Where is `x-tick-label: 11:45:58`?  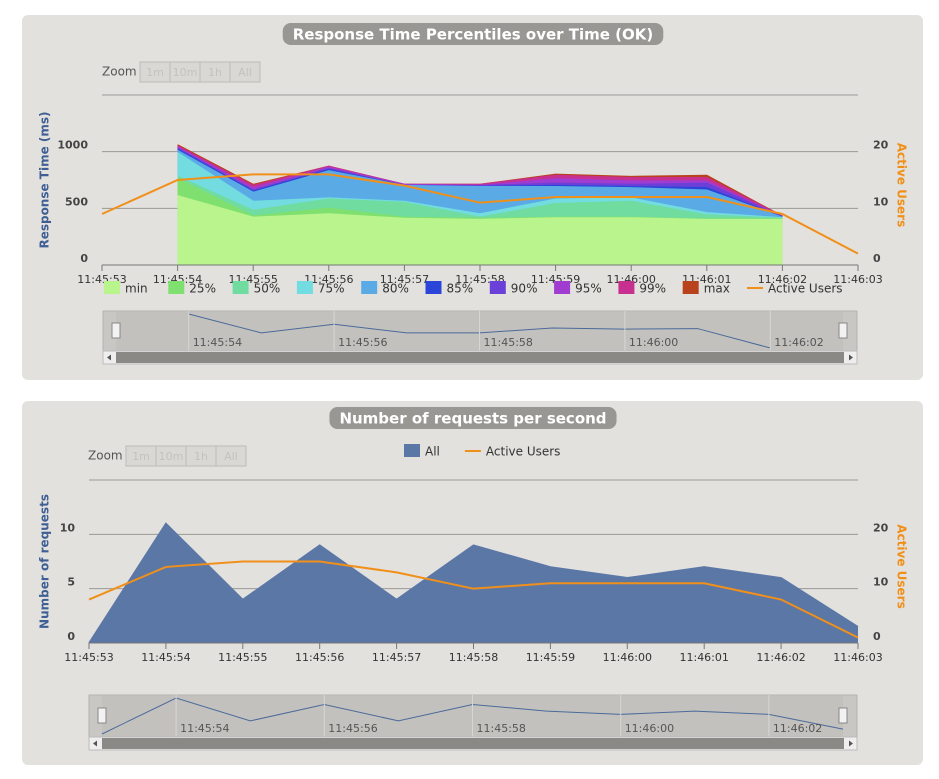 x-tick-label: 11:45:58 is located at coordinates (473, 657).